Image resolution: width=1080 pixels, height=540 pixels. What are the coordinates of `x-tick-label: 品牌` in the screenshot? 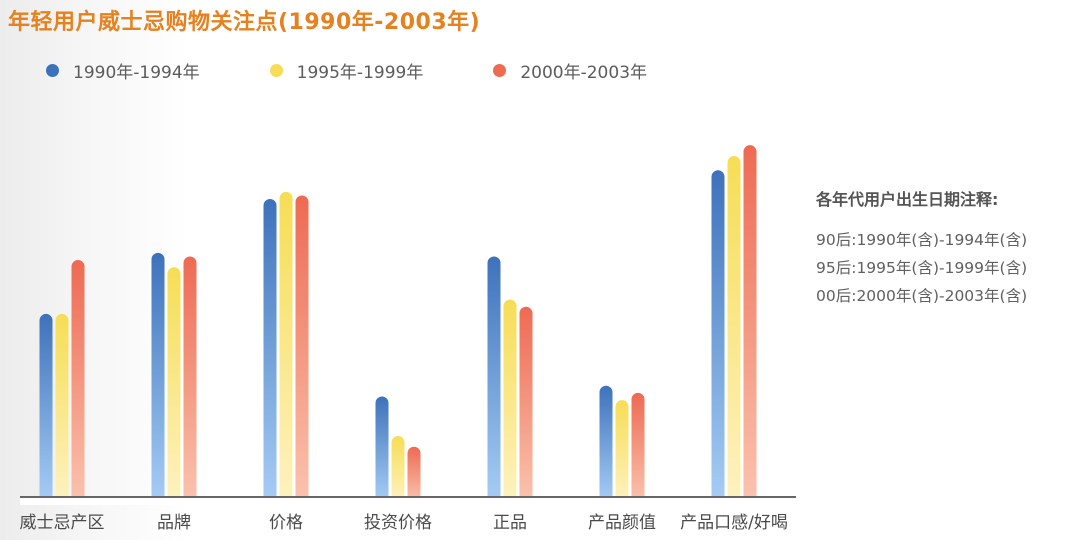 It's located at (174, 523).